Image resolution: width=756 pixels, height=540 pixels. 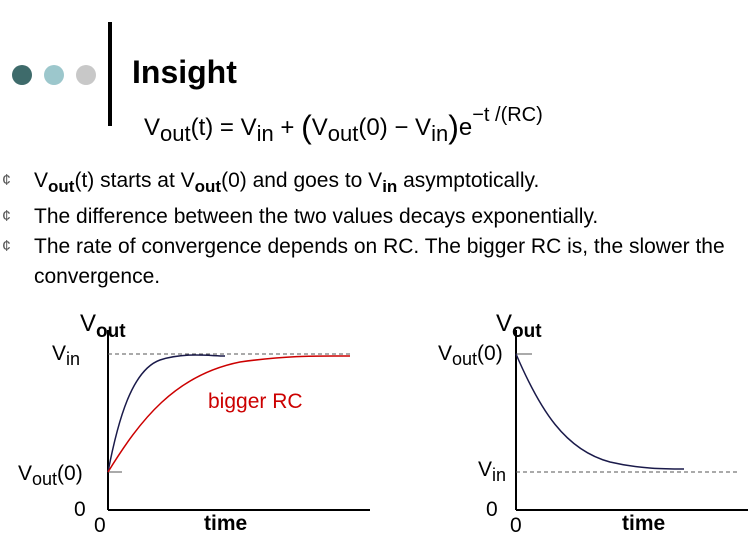 I want to click on decorative-dot-dark, so click(x=22, y=75).